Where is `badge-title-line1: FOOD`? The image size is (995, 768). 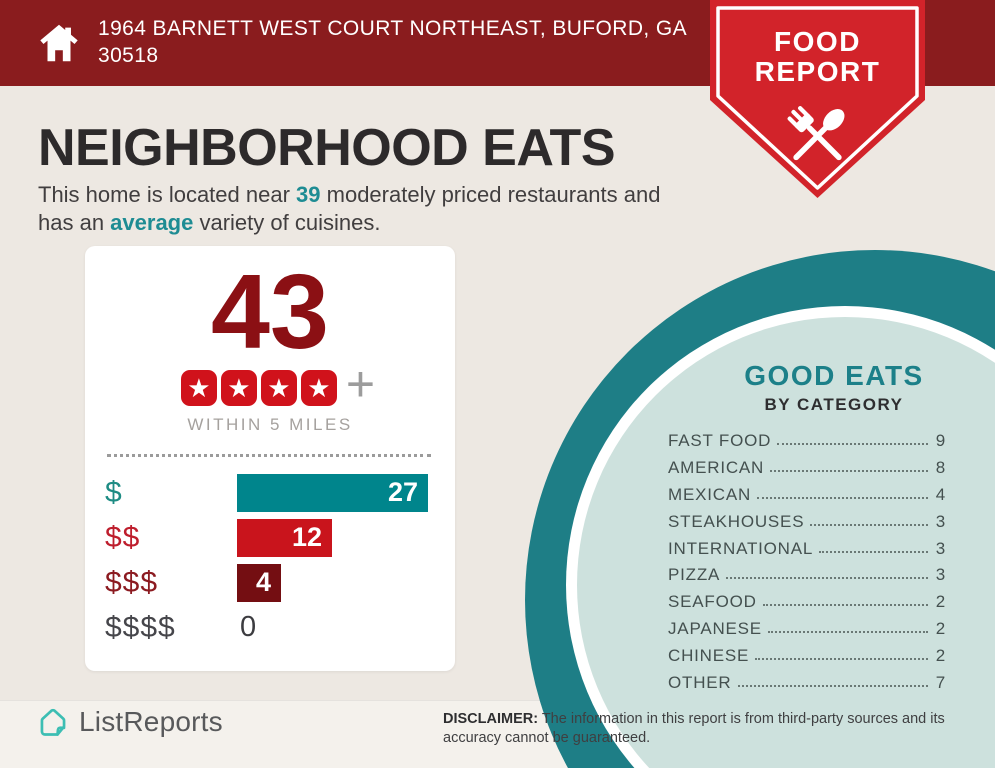 badge-title-line1: FOOD is located at coordinates (817, 41).